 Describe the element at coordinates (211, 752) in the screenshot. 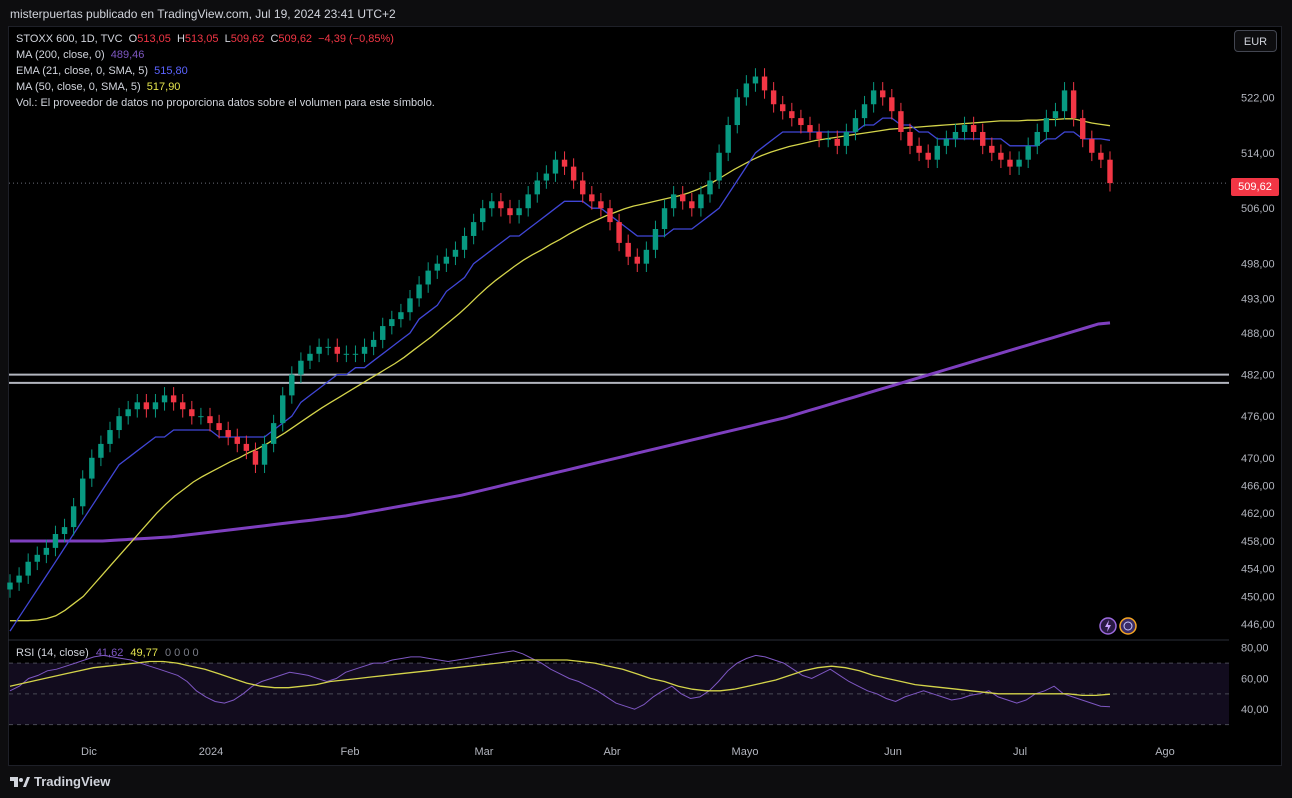

I see `x-axis-tick-label: 2024` at that location.